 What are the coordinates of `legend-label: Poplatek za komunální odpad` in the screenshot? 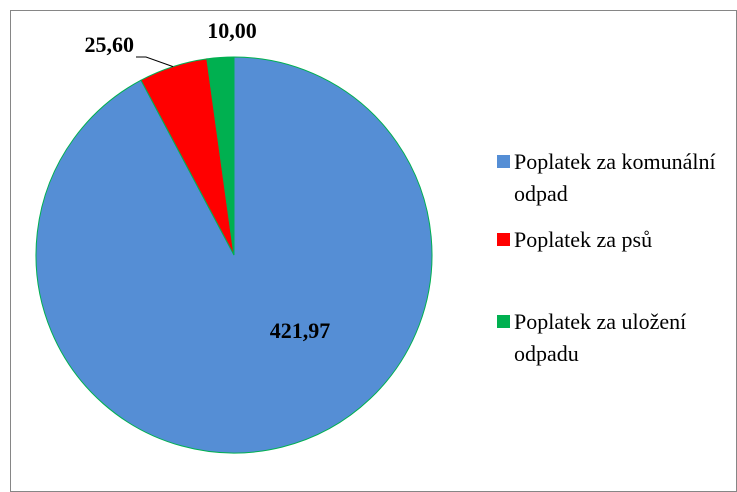 It's located at (615, 177).